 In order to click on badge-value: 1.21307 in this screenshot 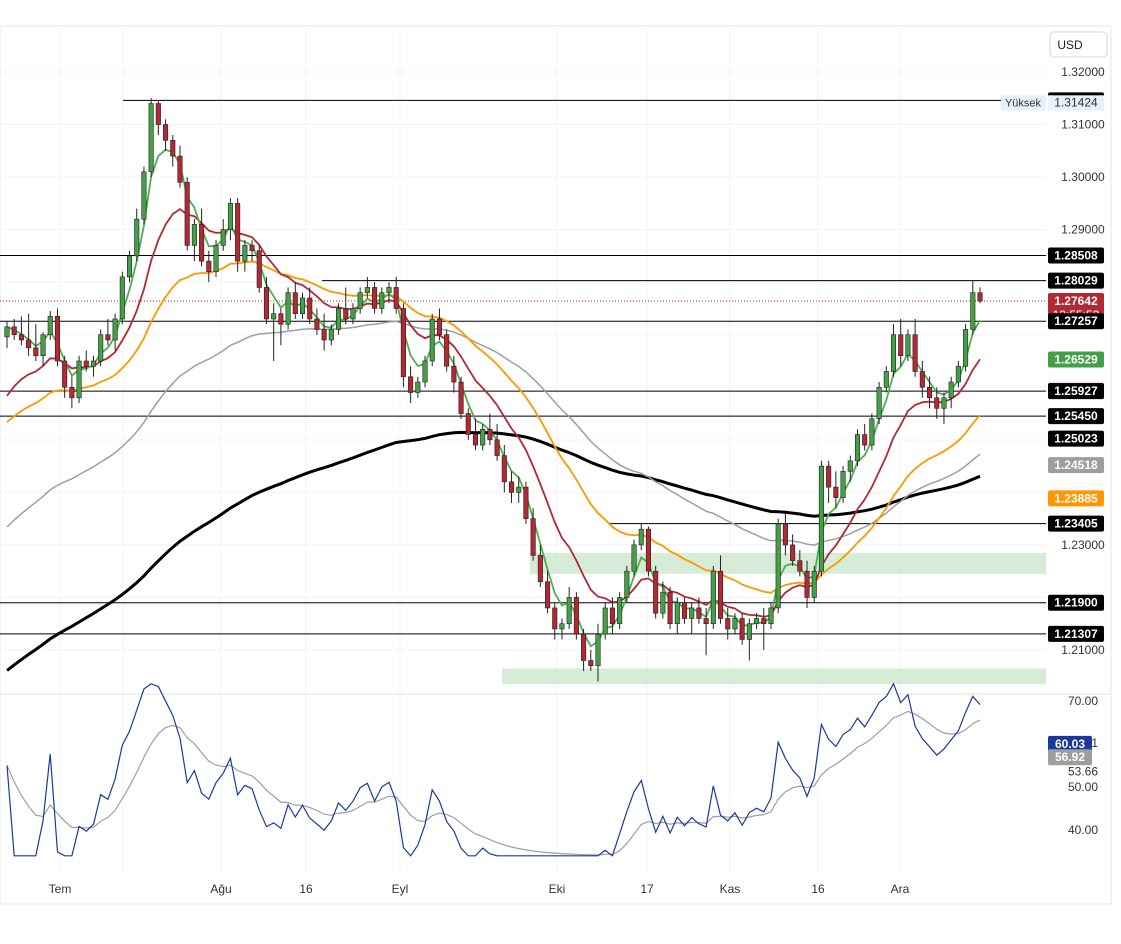, I will do `click(1076, 634)`.